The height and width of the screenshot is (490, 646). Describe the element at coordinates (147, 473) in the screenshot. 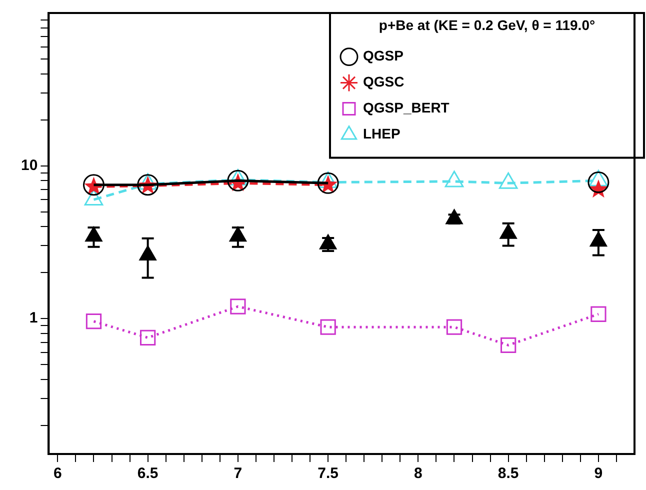

I see `x-tick-label: 6.5` at that location.